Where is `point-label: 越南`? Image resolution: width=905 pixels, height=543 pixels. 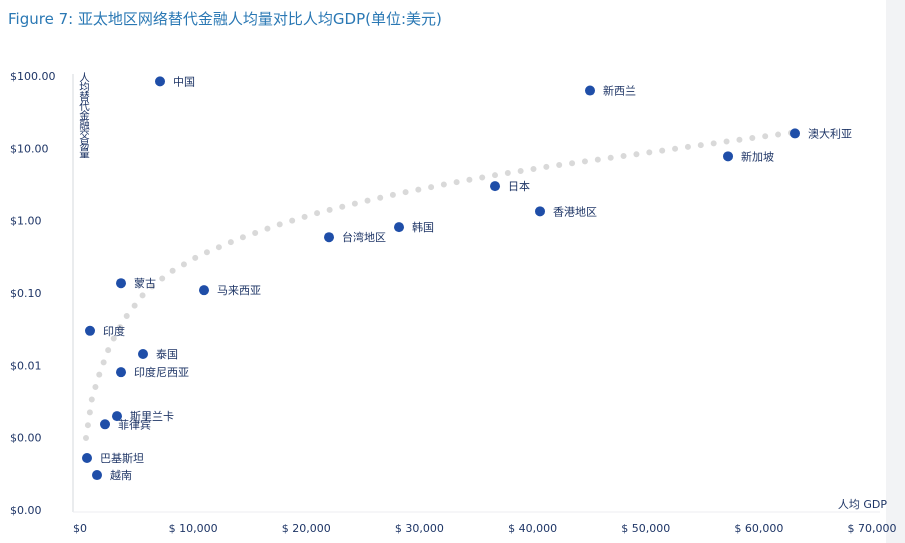
point-label: 越南 is located at coordinates (121, 475).